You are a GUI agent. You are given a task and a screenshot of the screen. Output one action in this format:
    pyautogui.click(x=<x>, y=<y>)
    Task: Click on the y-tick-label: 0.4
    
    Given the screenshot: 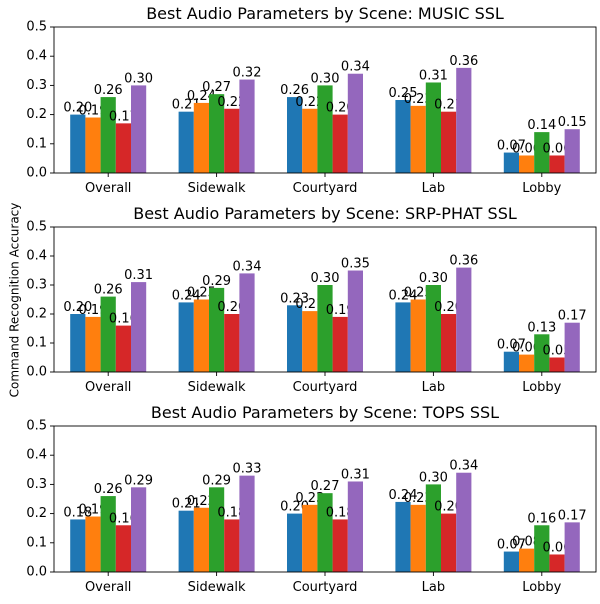 What is the action you would take?
    pyautogui.click(x=36, y=56)
    